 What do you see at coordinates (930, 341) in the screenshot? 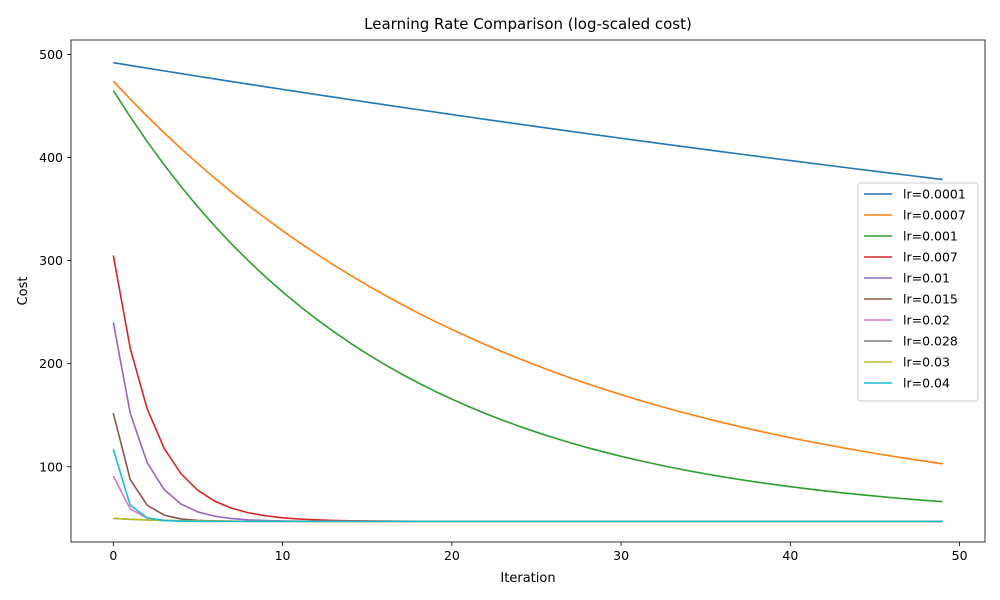
I see `legend-label-7: lr=0.028` at bounding box center [930, 341].